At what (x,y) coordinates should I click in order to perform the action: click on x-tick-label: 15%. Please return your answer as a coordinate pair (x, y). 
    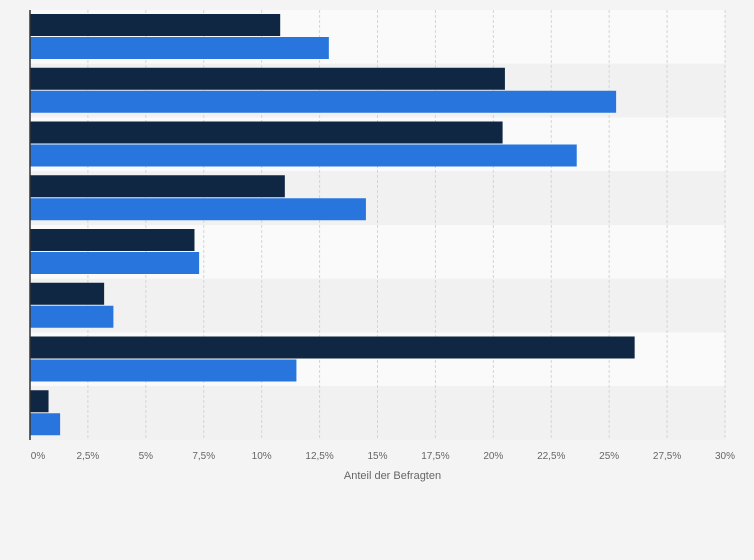
    Looking at the image, I should click on (377, 456).